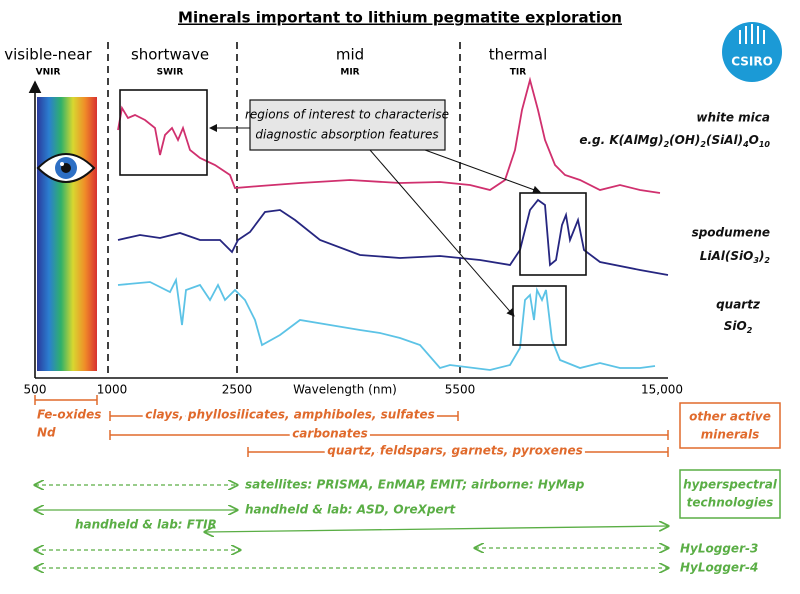  Describe the element at coordinates (48, 73) in the screenshot. I see `region-abbr: VNIR` at that location.